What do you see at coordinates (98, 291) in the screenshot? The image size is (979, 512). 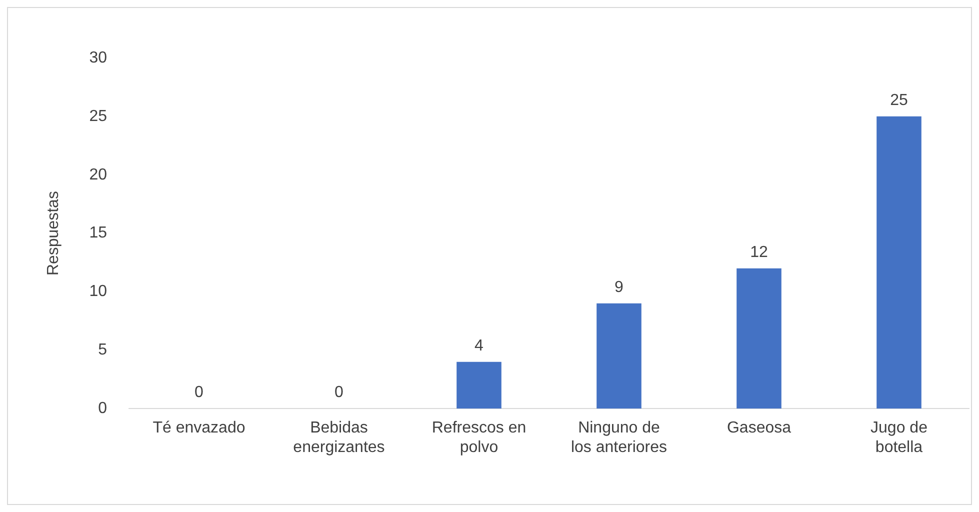 I see `y-tick-label: 10` at bounding box center [98, 291].